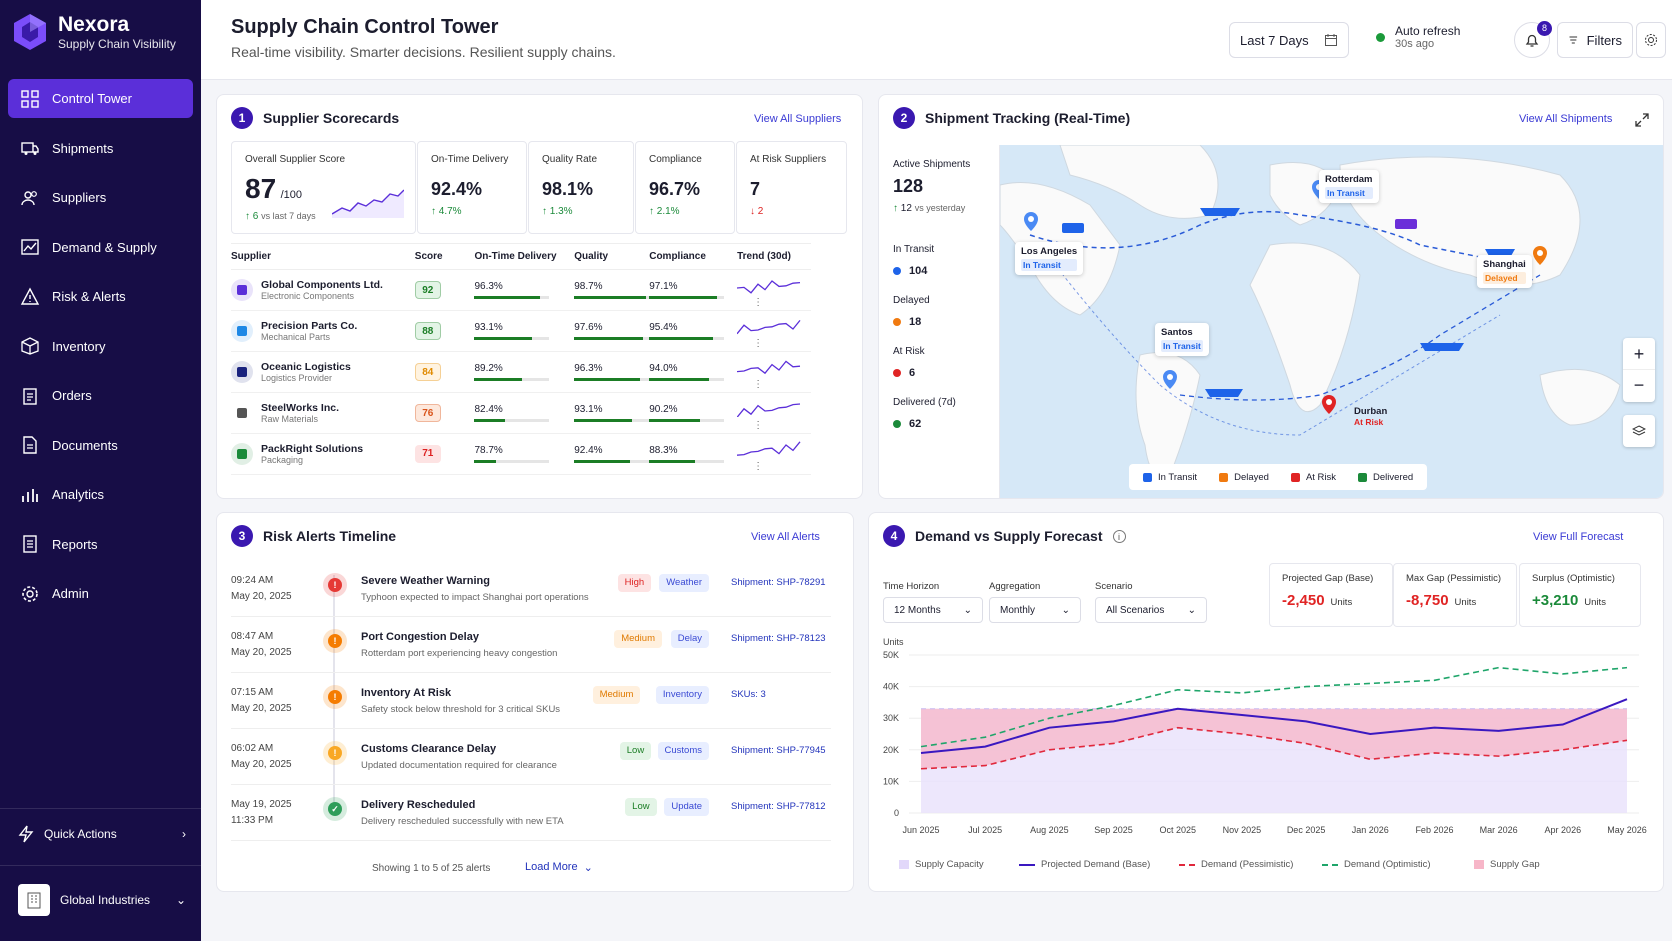 This screenshot has width=1672, height=941. I want to click on view-all-alerts-link: View All Alerts, so click(785, 537).